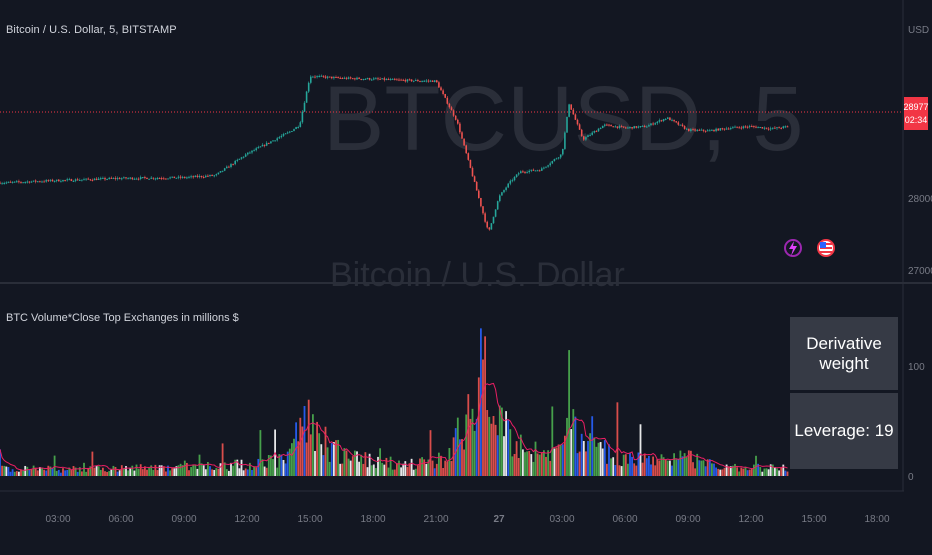  Describe the element at coordinates (916, 113) in the screenshot. I see `current-price-badge: 28977 02:34` at that location.